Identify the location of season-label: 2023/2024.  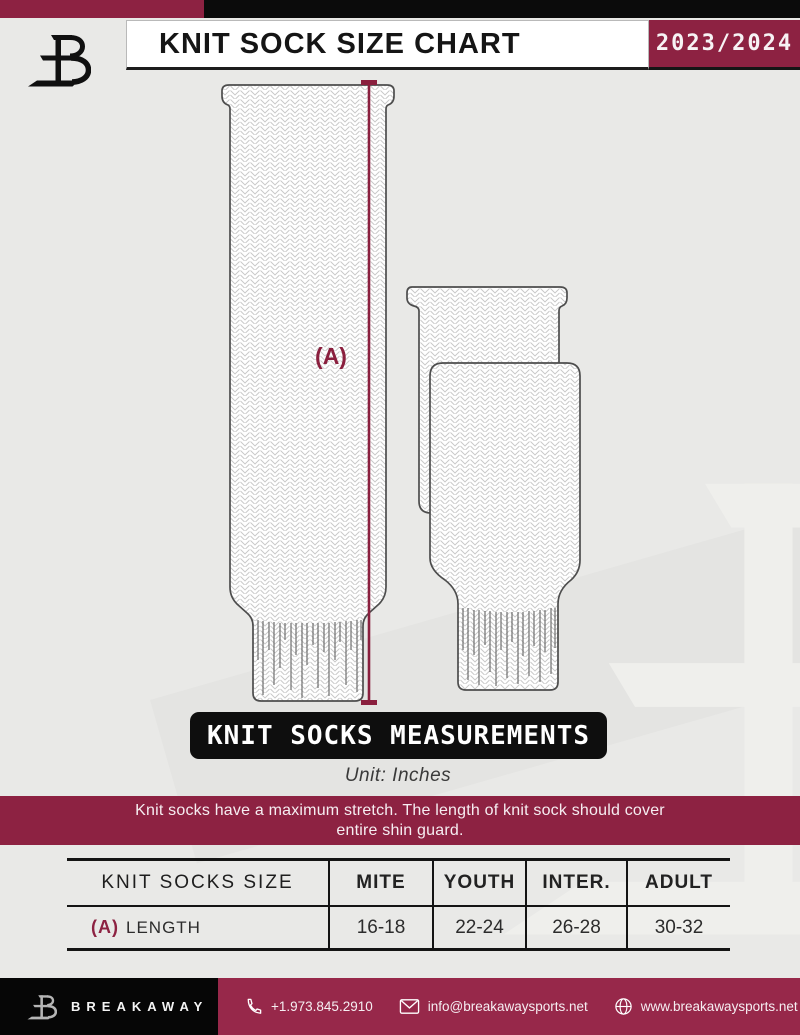
(724, 43).